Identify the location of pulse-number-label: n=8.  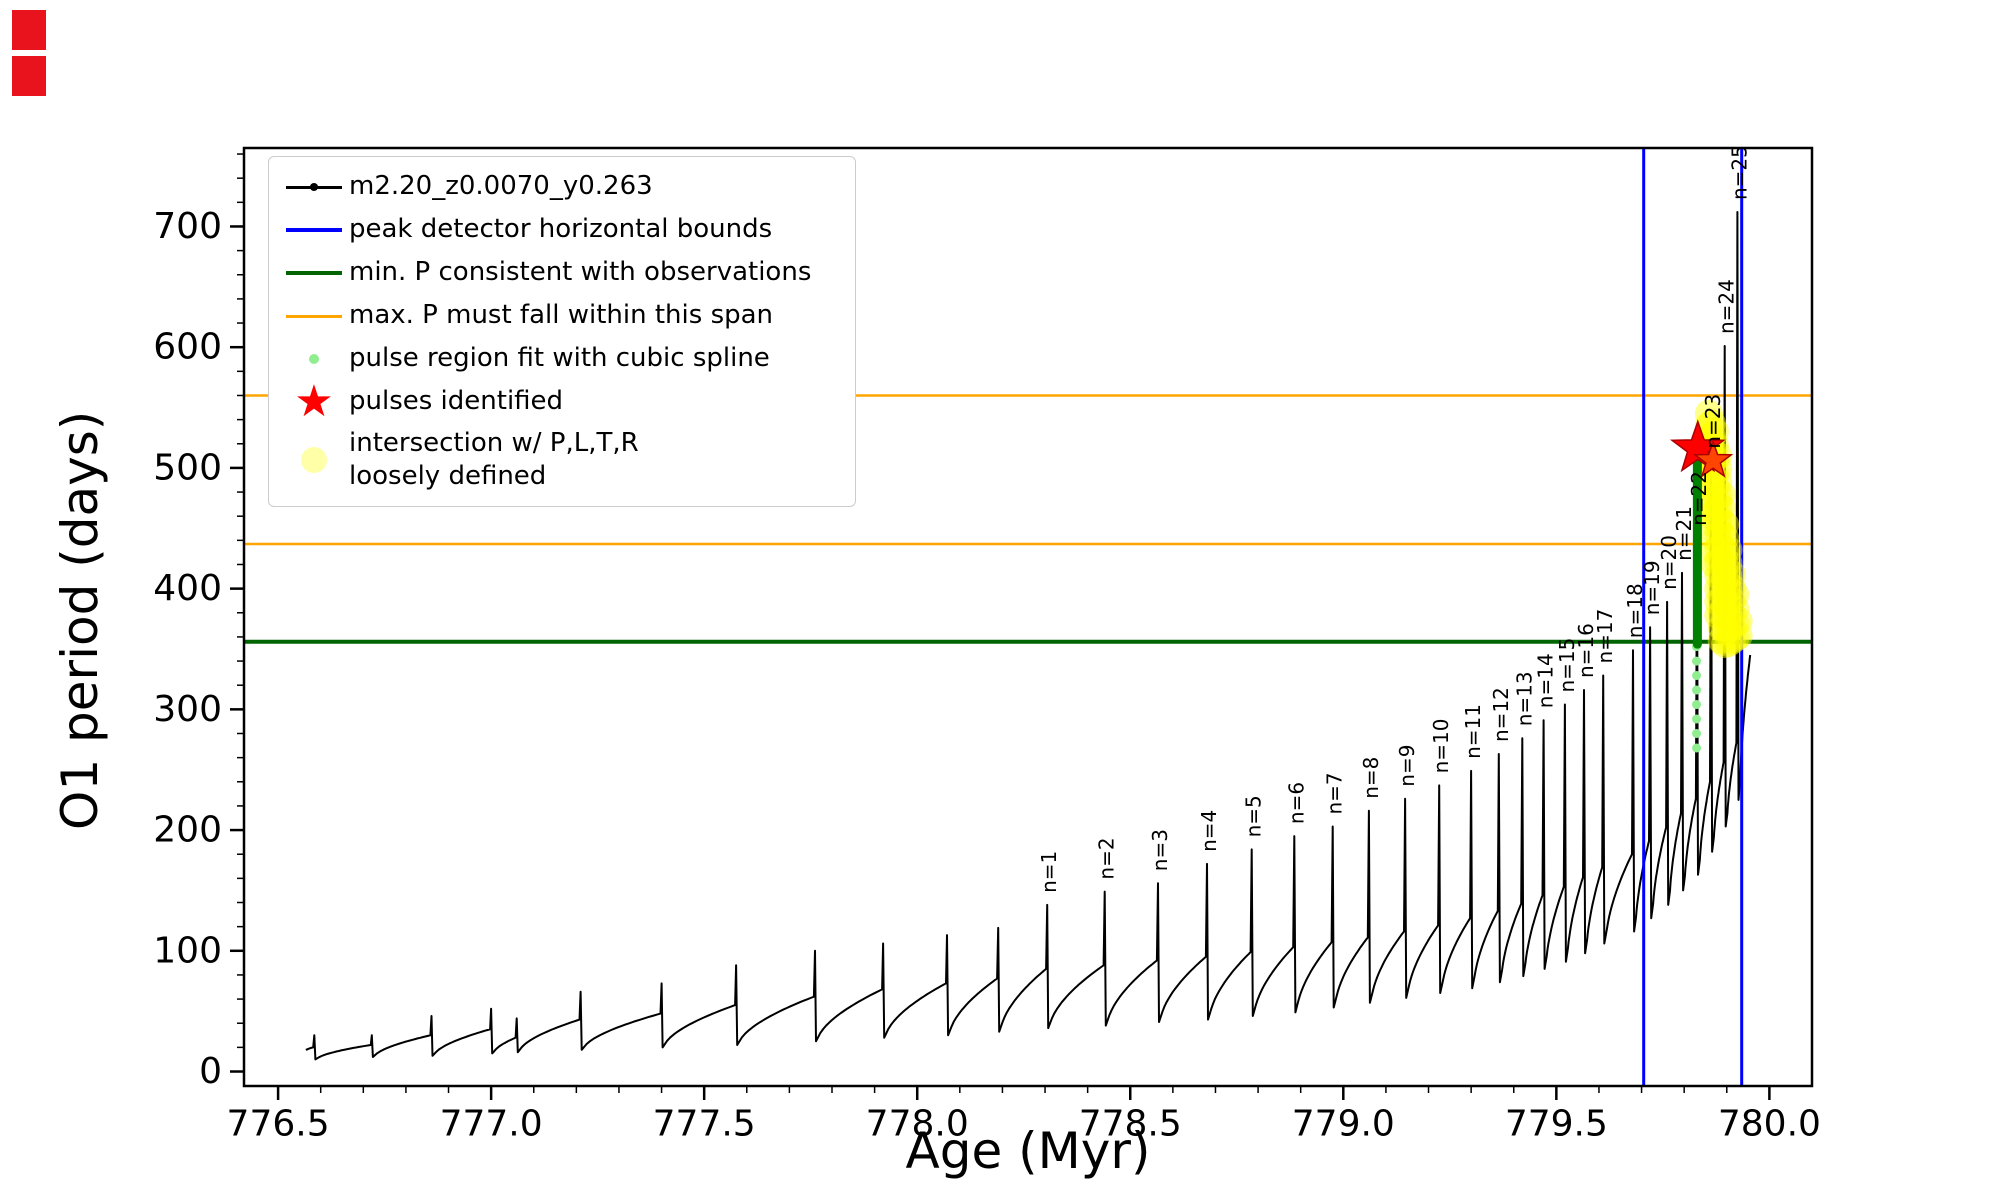
(1371, 778).